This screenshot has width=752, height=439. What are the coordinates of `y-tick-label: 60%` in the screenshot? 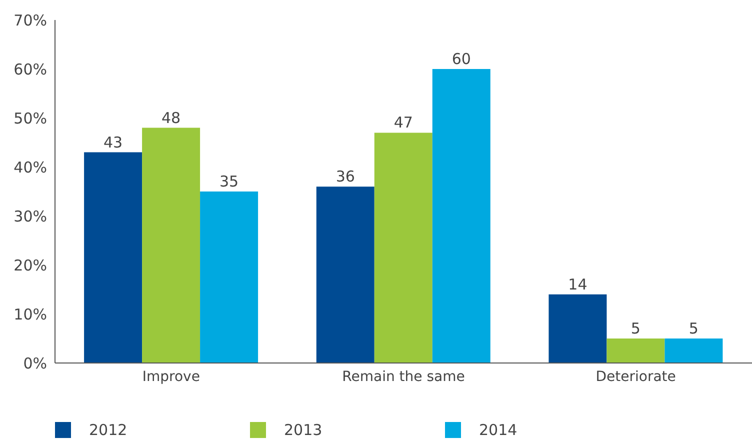 It's located at (30, 69).